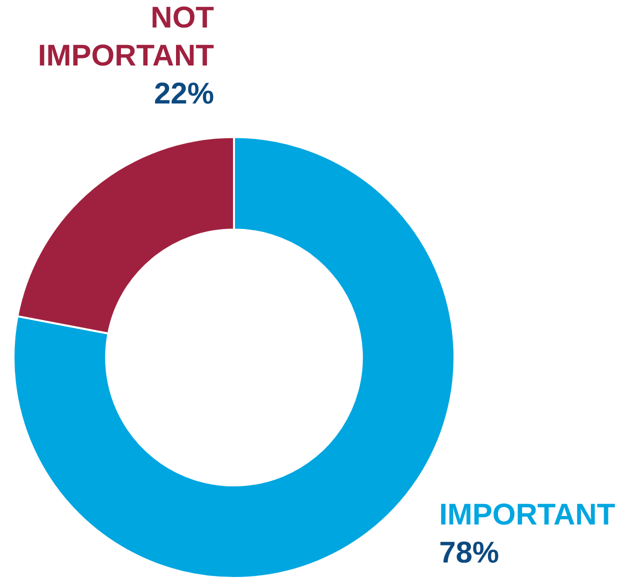 This screenshot has width=637, height=579. I want to click on data-label: 78%, so click(469, 553).